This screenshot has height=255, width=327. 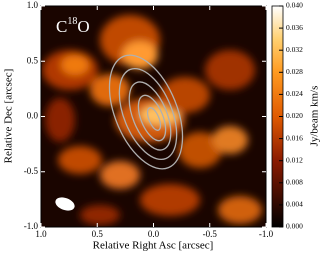 What do you see at coordinates (294, 159) in the screenshot?
I see `colorbar-tick-label: 0.012` at bounding box center [294, 159].